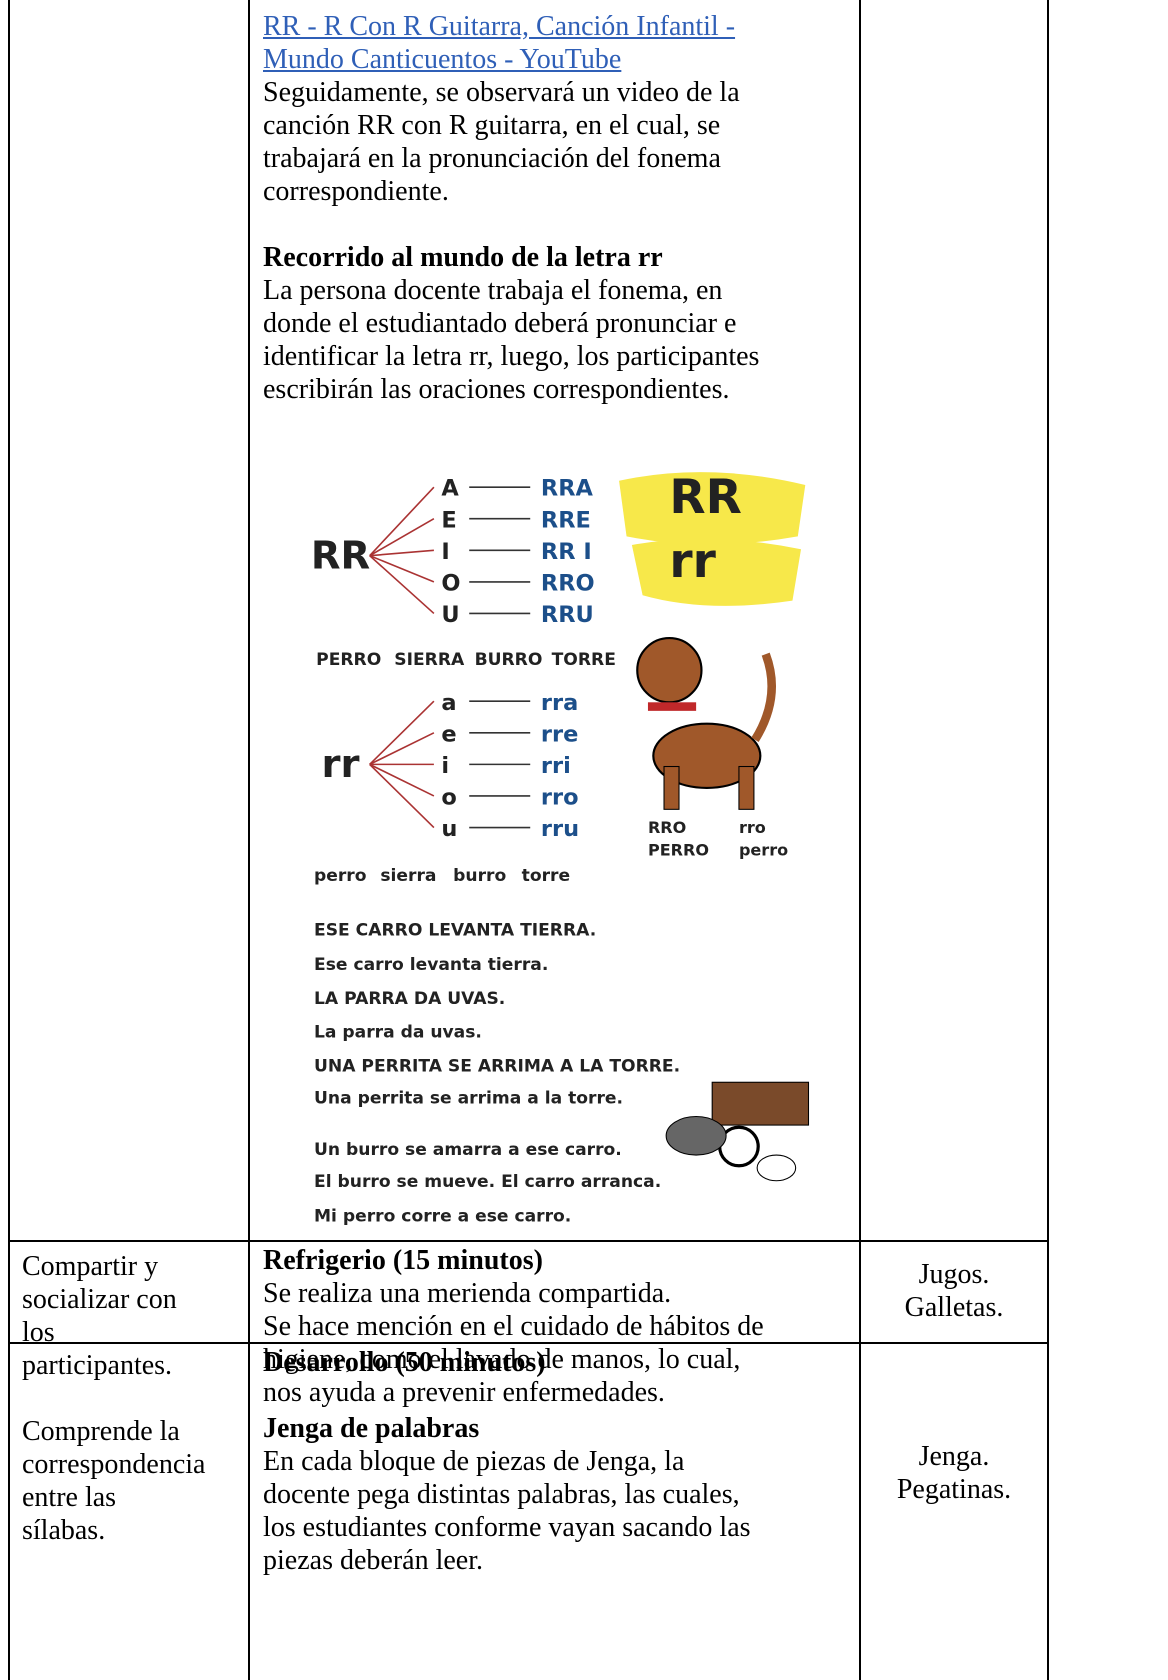 This screenshot has height=1680, width=1168. I want to click on vowel: A, so click(450, 489).